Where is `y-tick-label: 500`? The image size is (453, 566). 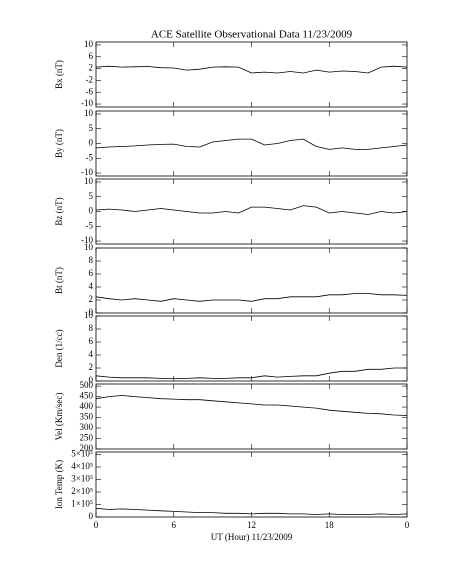 y-tick-label: 500 is located at coordinates (87, 385).